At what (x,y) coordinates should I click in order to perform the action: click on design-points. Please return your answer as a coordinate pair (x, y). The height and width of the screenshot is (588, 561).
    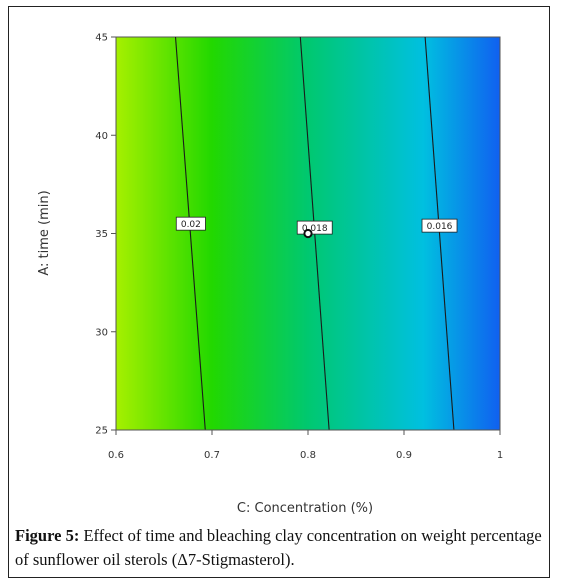
    Looking at the image, I should click on (308, 233).